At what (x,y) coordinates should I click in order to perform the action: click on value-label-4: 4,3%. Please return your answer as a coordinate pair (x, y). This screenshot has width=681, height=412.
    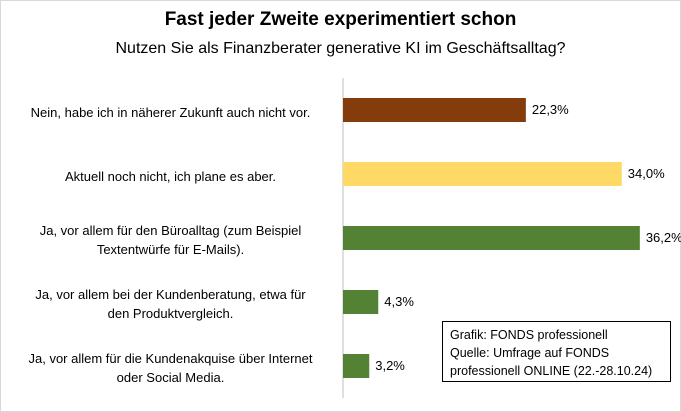
    Looking at the image, I should click on (399, 301).